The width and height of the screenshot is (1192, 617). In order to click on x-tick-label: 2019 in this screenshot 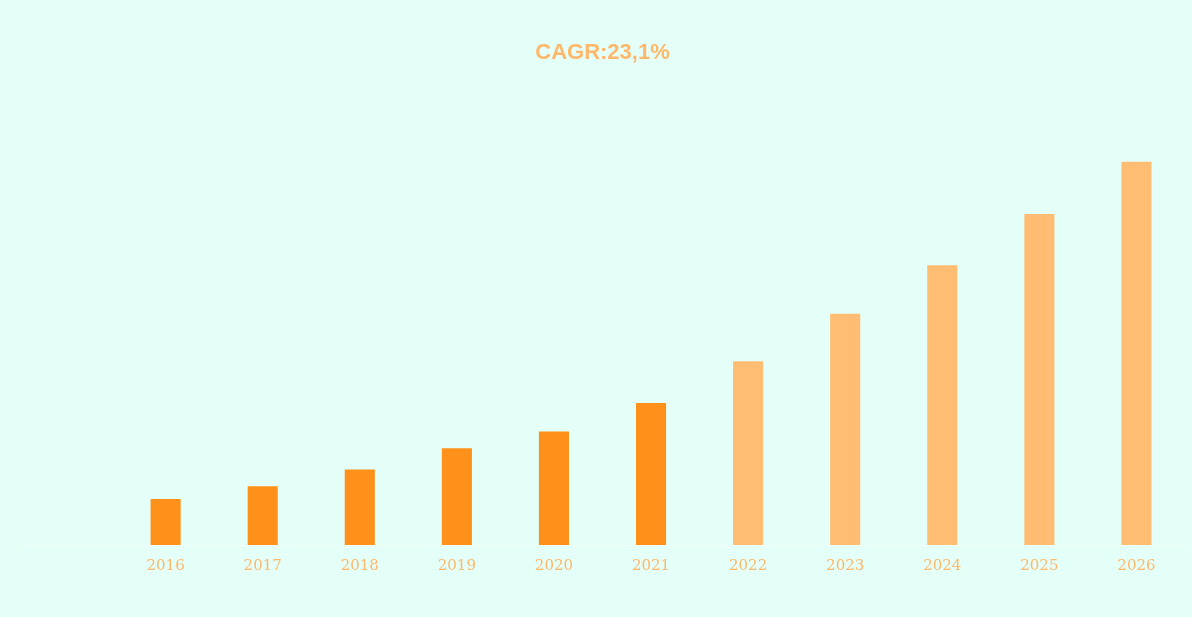, I will do `click(456, 564)`.